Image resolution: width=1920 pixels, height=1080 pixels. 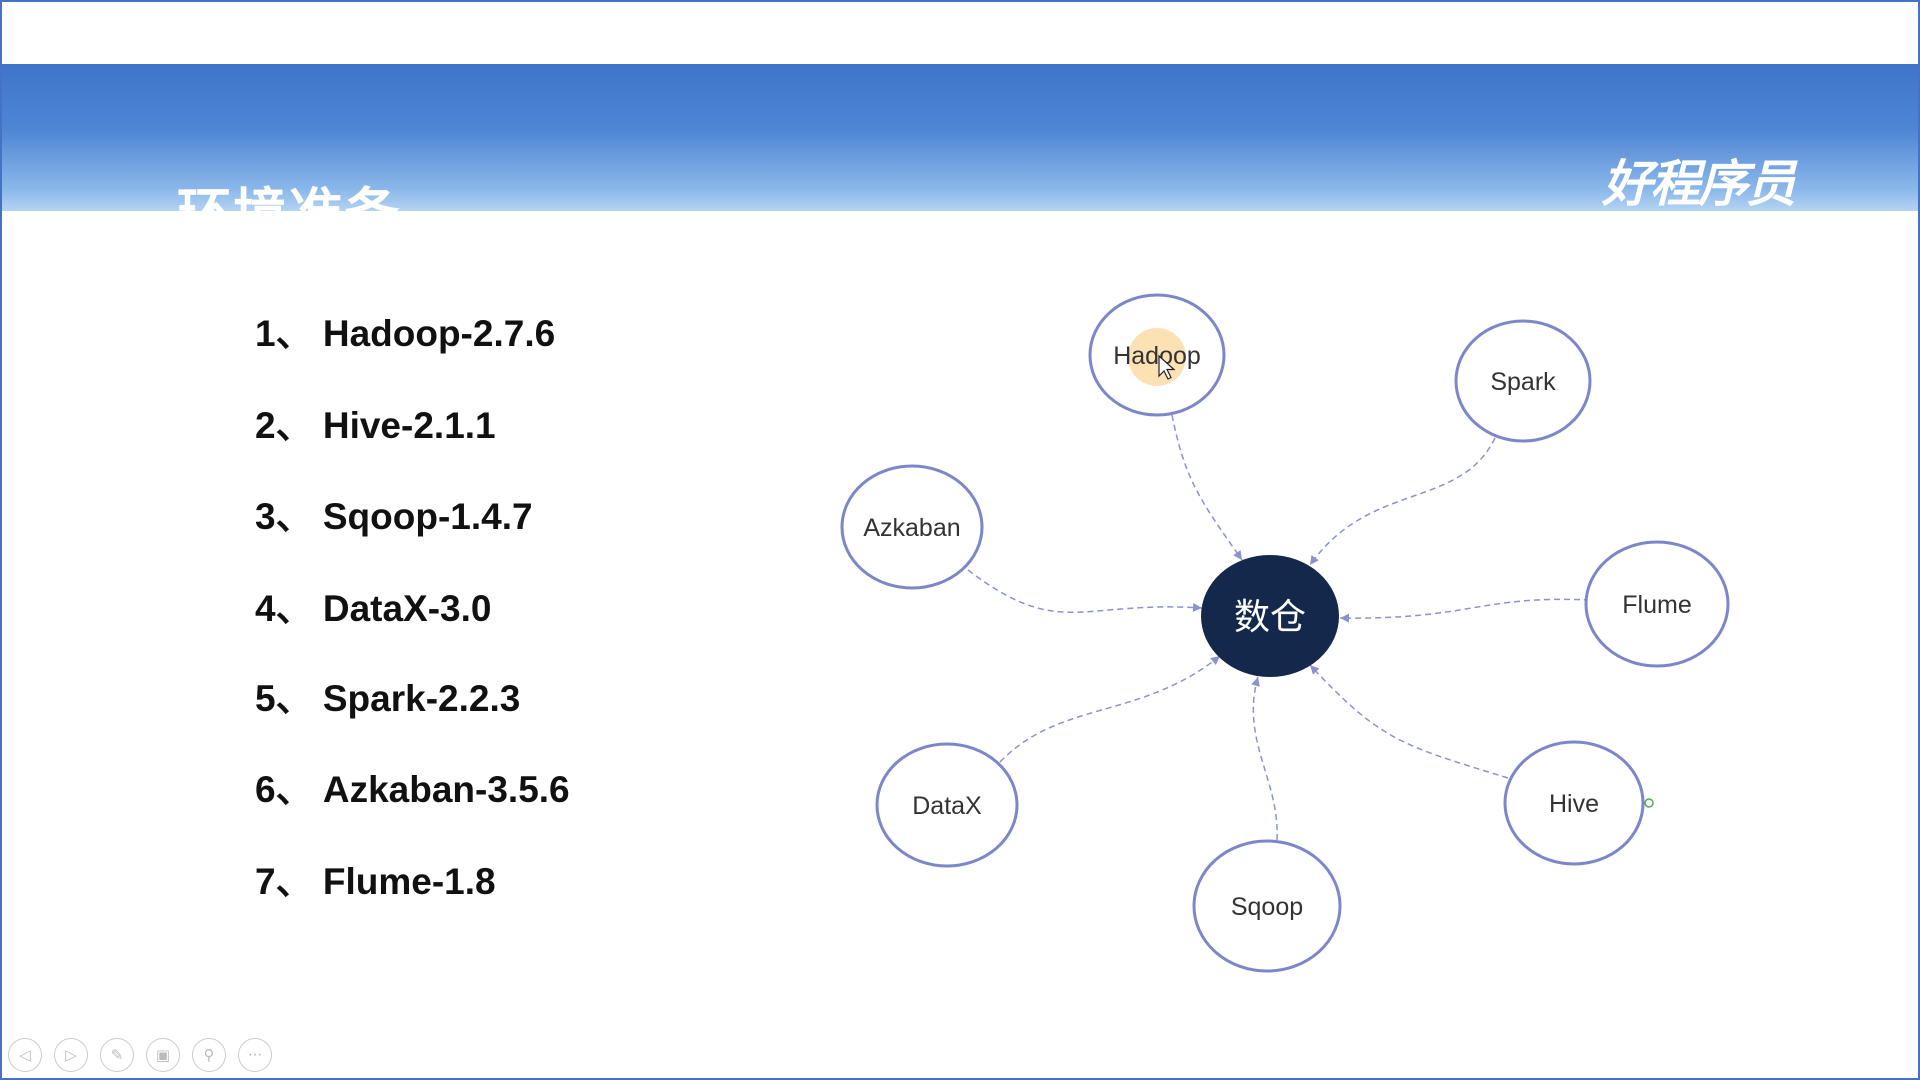 What do you see at coordinates (1402, 501) in the screenshot?
I see `edge-spark` at bounding box center [1402, 501].